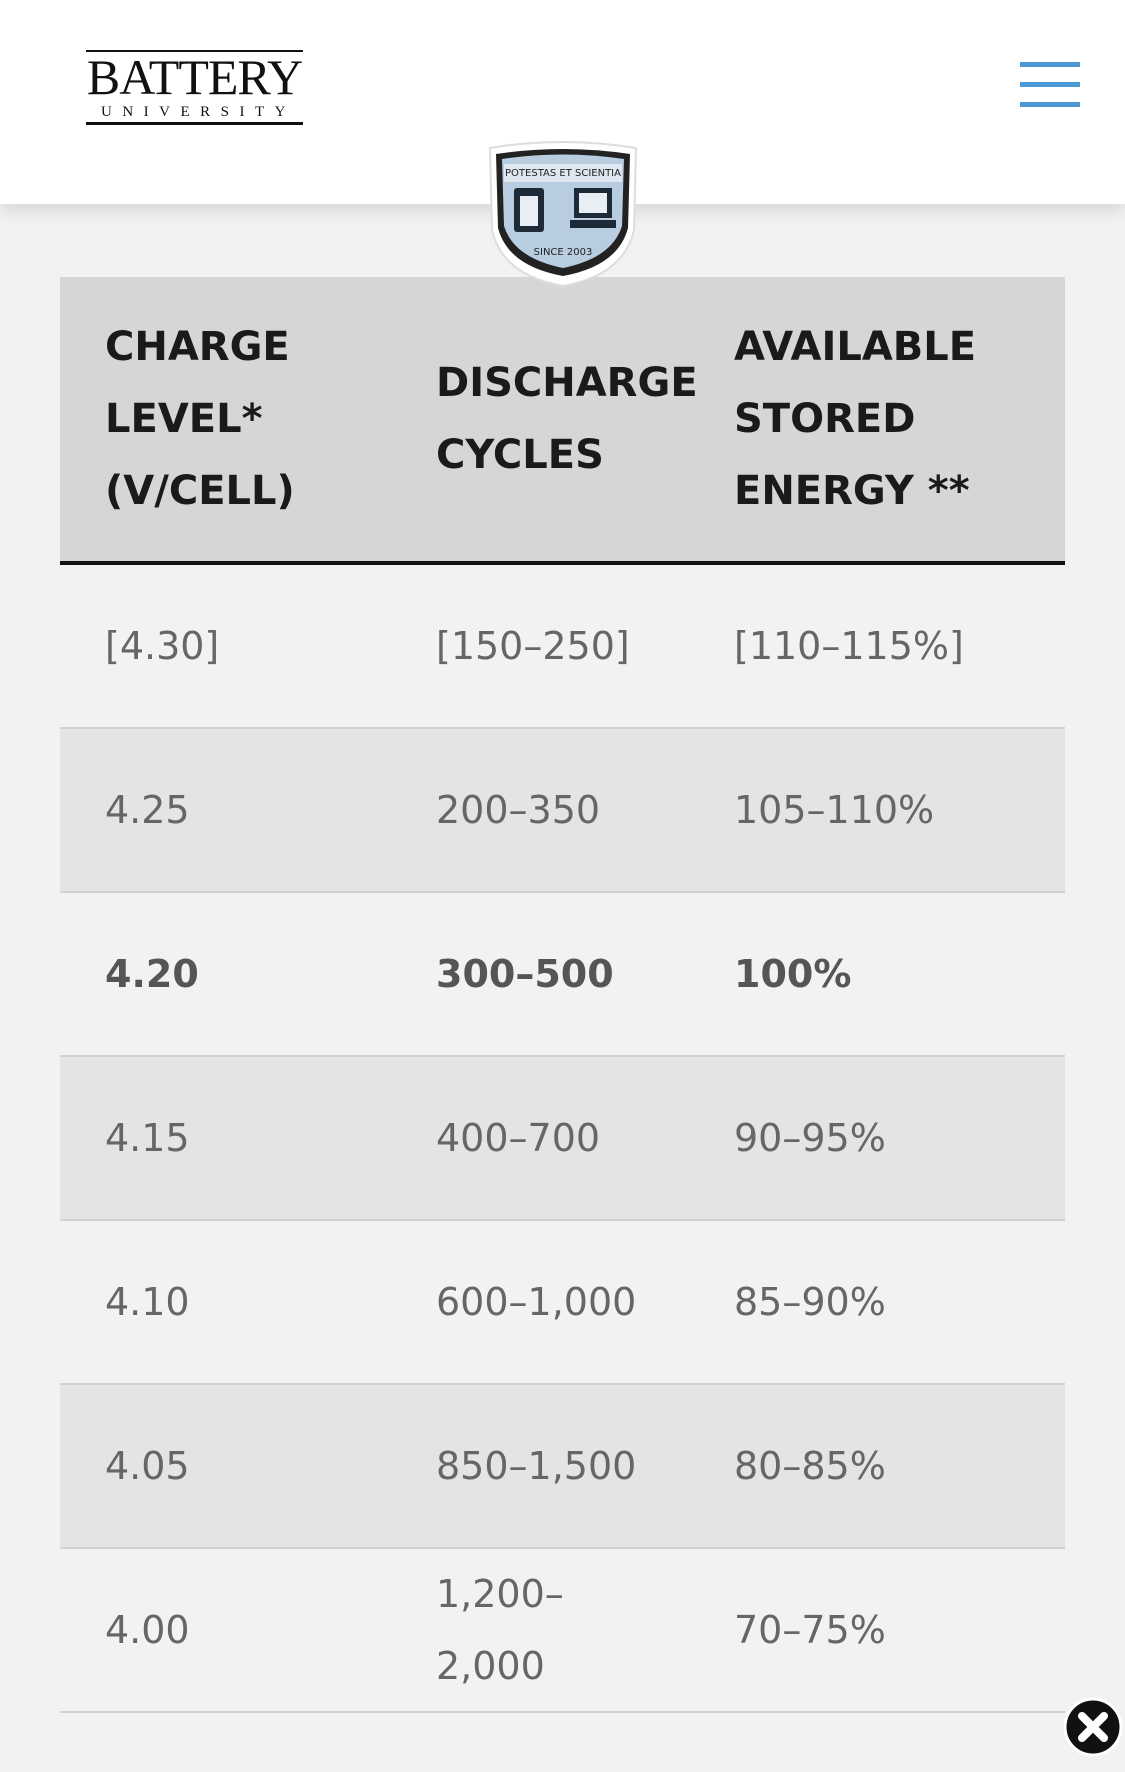 The width and height of the screenshot is (1125, 1772). I want to click on table-cell: 300–500, so click(540, 974).